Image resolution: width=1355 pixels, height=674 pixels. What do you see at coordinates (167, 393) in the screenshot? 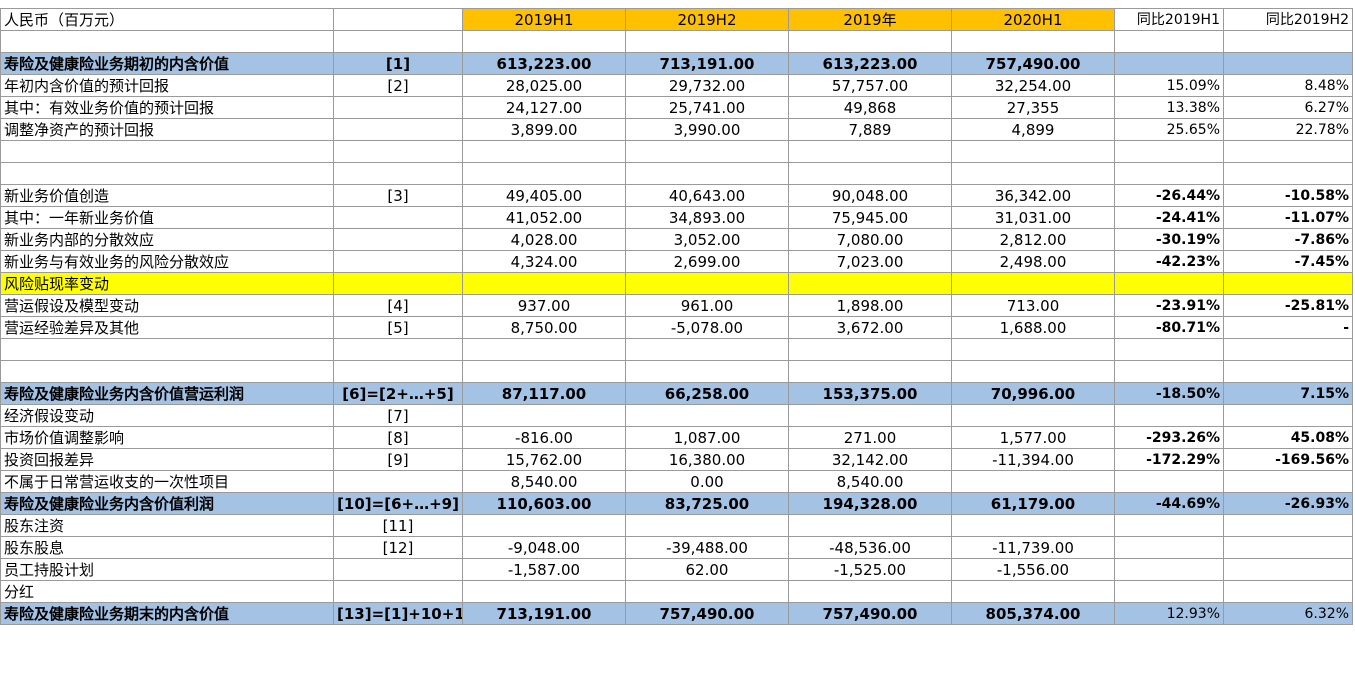
I see `cell: 寿险及健康险业务内含价值营运利润` at bounding box center [167, 393].